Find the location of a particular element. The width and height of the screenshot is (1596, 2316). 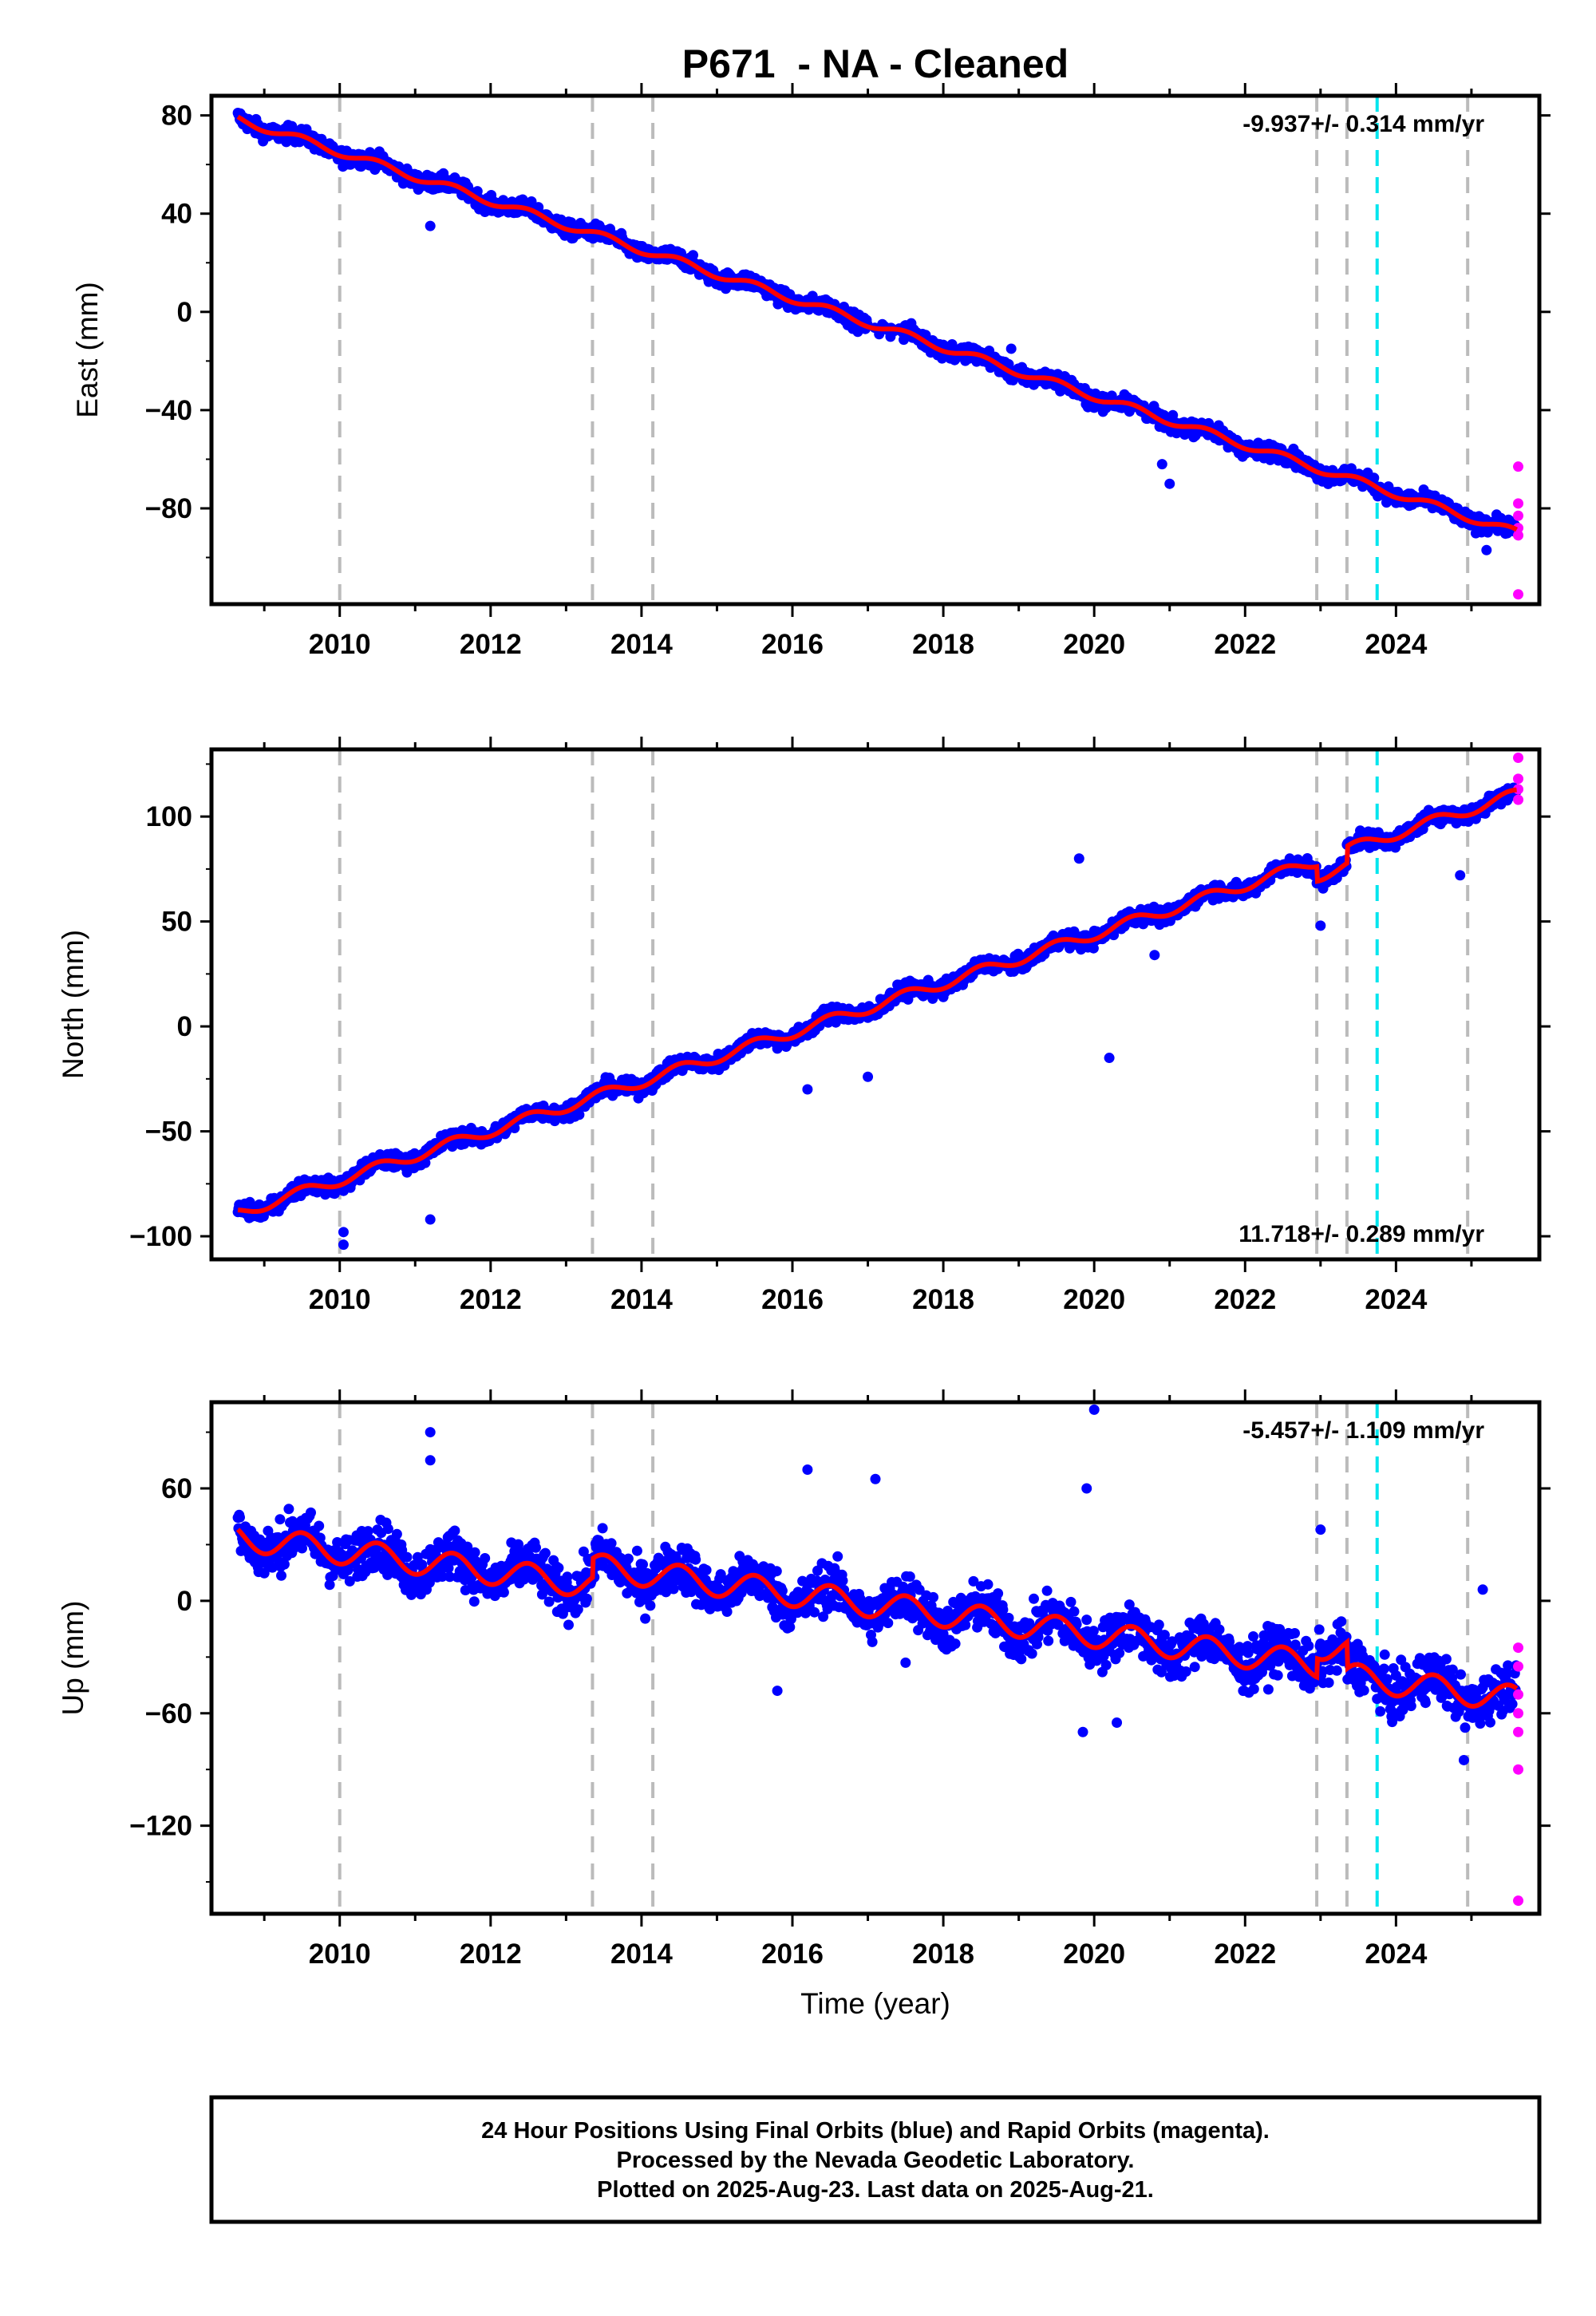

y-axis-label: North (mm) is located at coordinates (73, 1004).